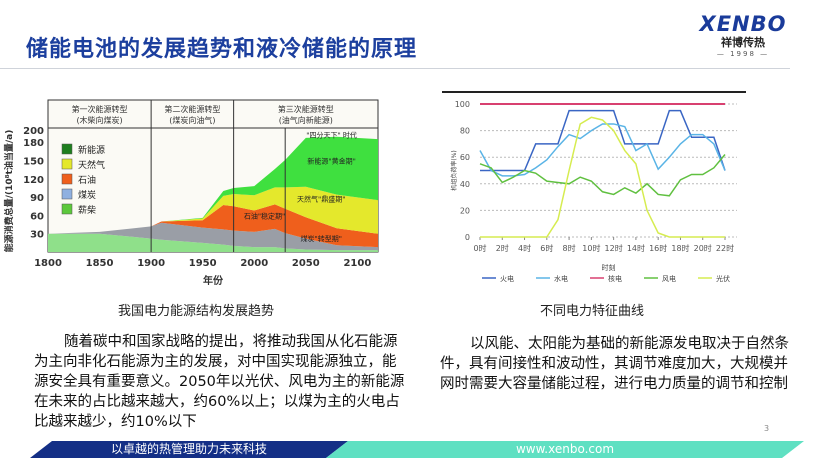 This screenshot has height=460, width=814. What do you see at coordinates (743, 42) in the screenshot?
I see `logo-chinese-name: 祥博传热` at bounding box center [743, 42].